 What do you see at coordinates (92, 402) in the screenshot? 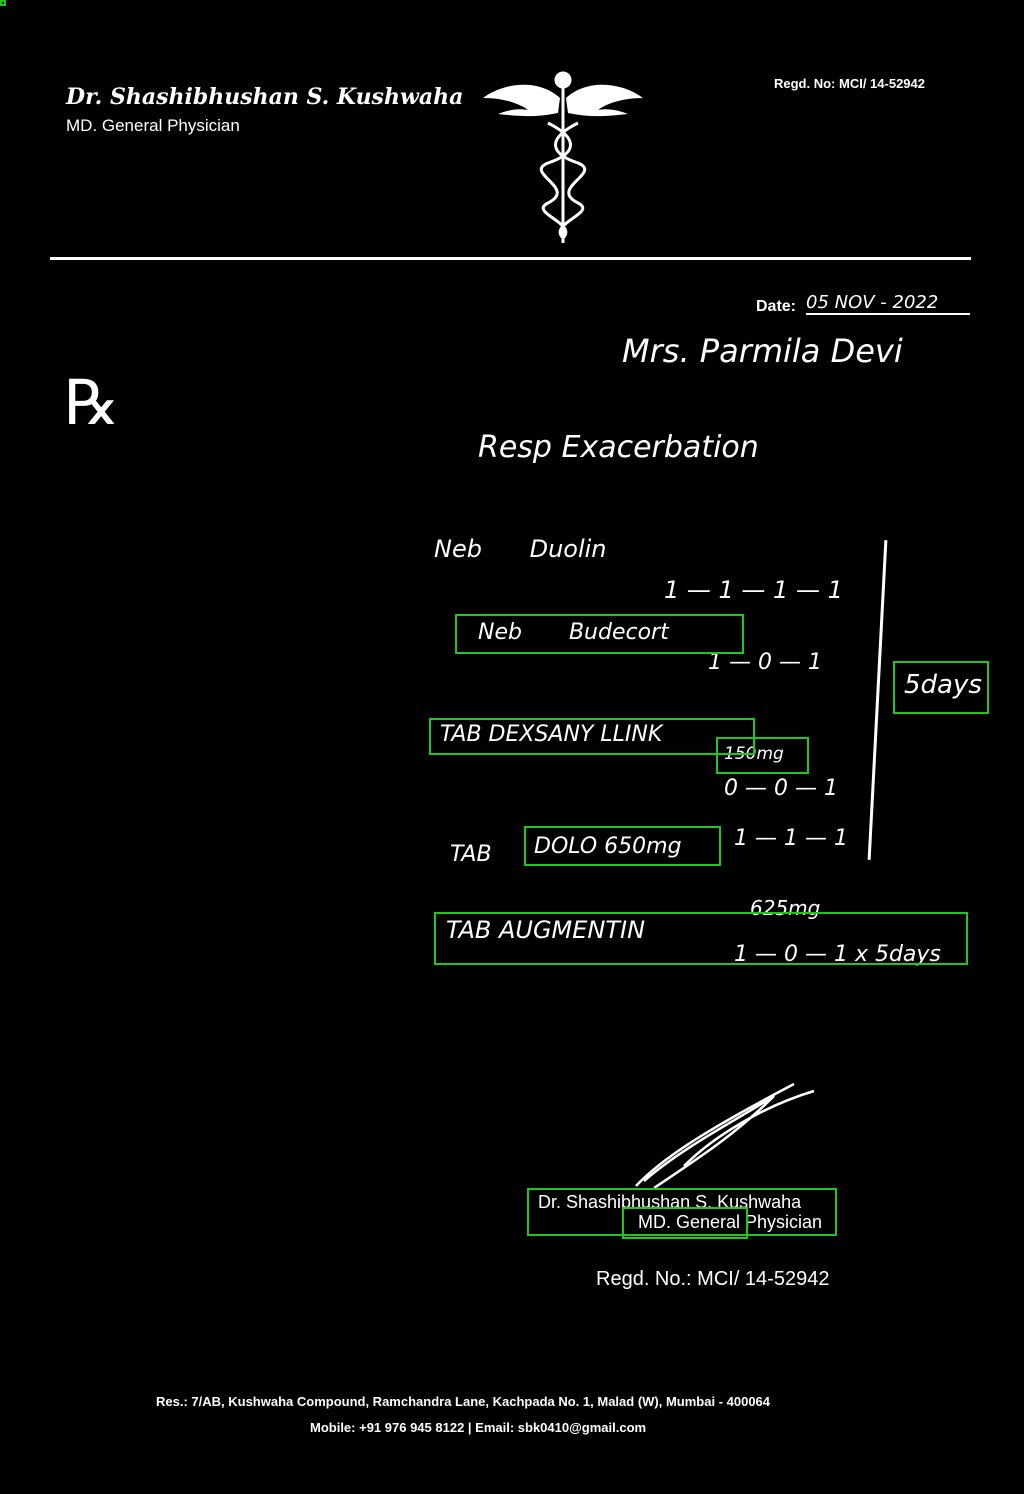
I see `rx-symbol: ℞` at bounding box center [92, 402].